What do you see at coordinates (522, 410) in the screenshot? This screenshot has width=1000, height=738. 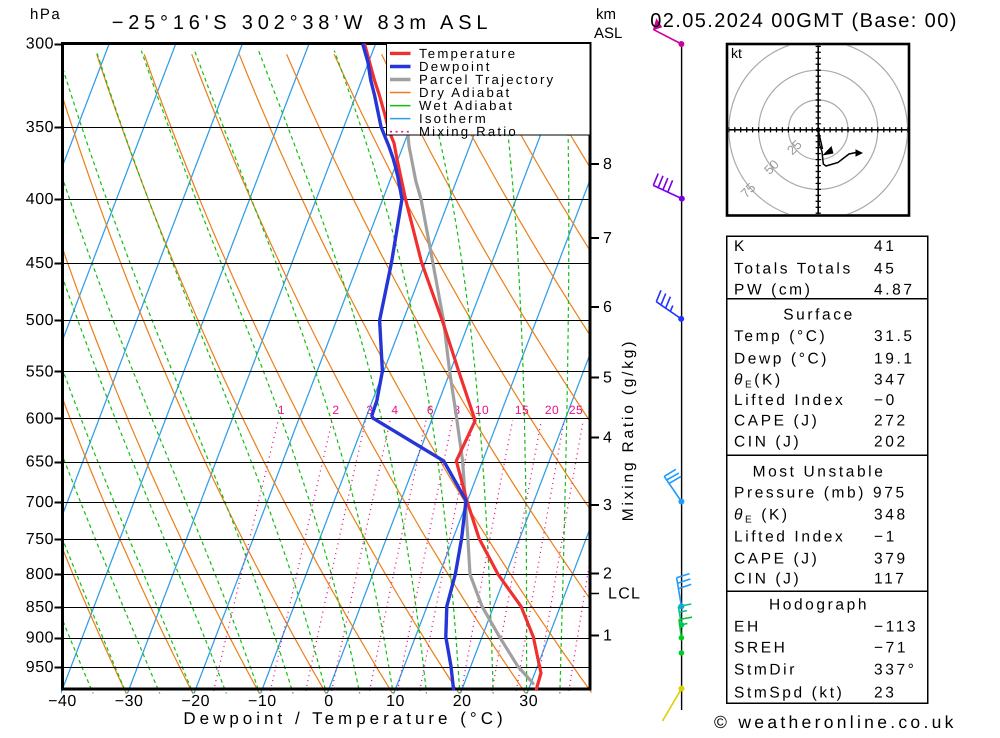 I see `svg-text: 15` at bounding box center [522, 410].